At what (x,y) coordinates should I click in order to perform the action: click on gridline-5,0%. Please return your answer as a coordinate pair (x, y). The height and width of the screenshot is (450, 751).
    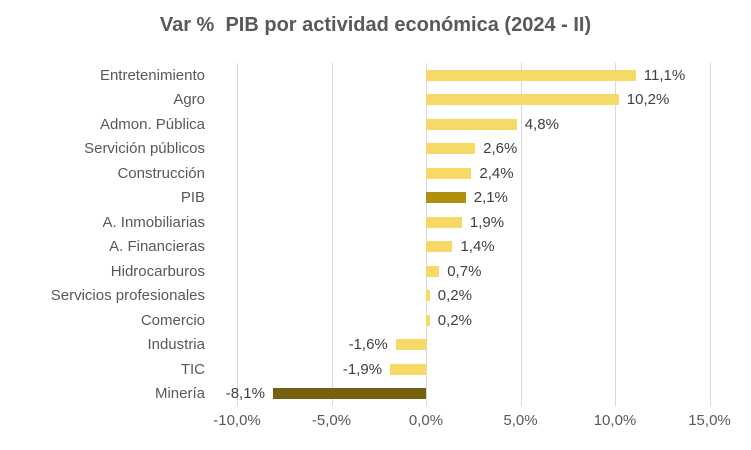
    Looking at the image, I should click on (521, 234).